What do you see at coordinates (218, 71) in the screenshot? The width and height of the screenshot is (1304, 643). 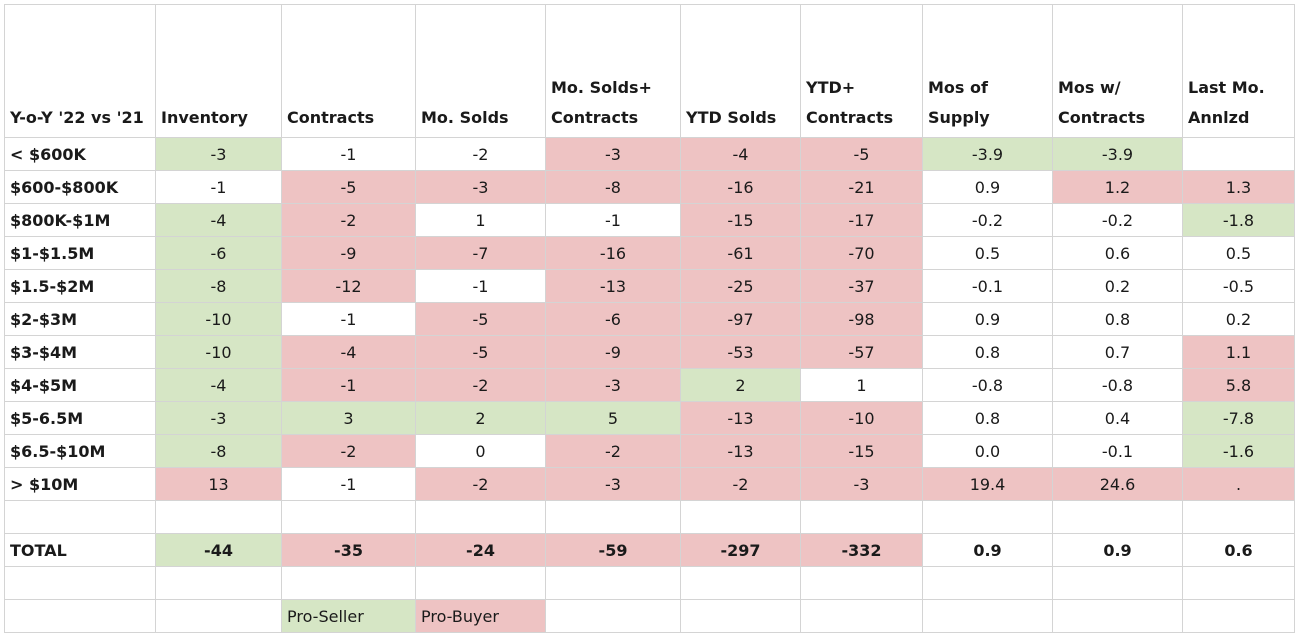 I see `column-header: Inventory` at bounding box center [218, 71].